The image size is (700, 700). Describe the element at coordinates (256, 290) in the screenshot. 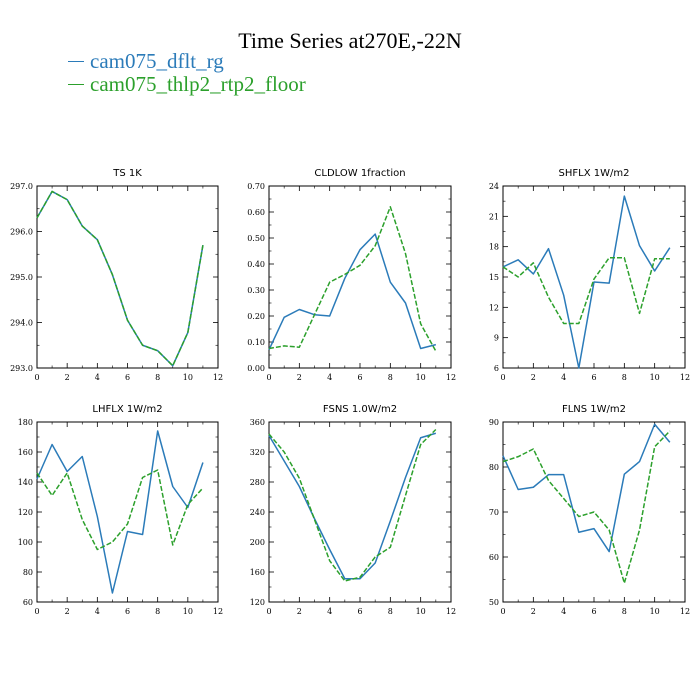

I see `y-tick-label: 0.30` at that location.